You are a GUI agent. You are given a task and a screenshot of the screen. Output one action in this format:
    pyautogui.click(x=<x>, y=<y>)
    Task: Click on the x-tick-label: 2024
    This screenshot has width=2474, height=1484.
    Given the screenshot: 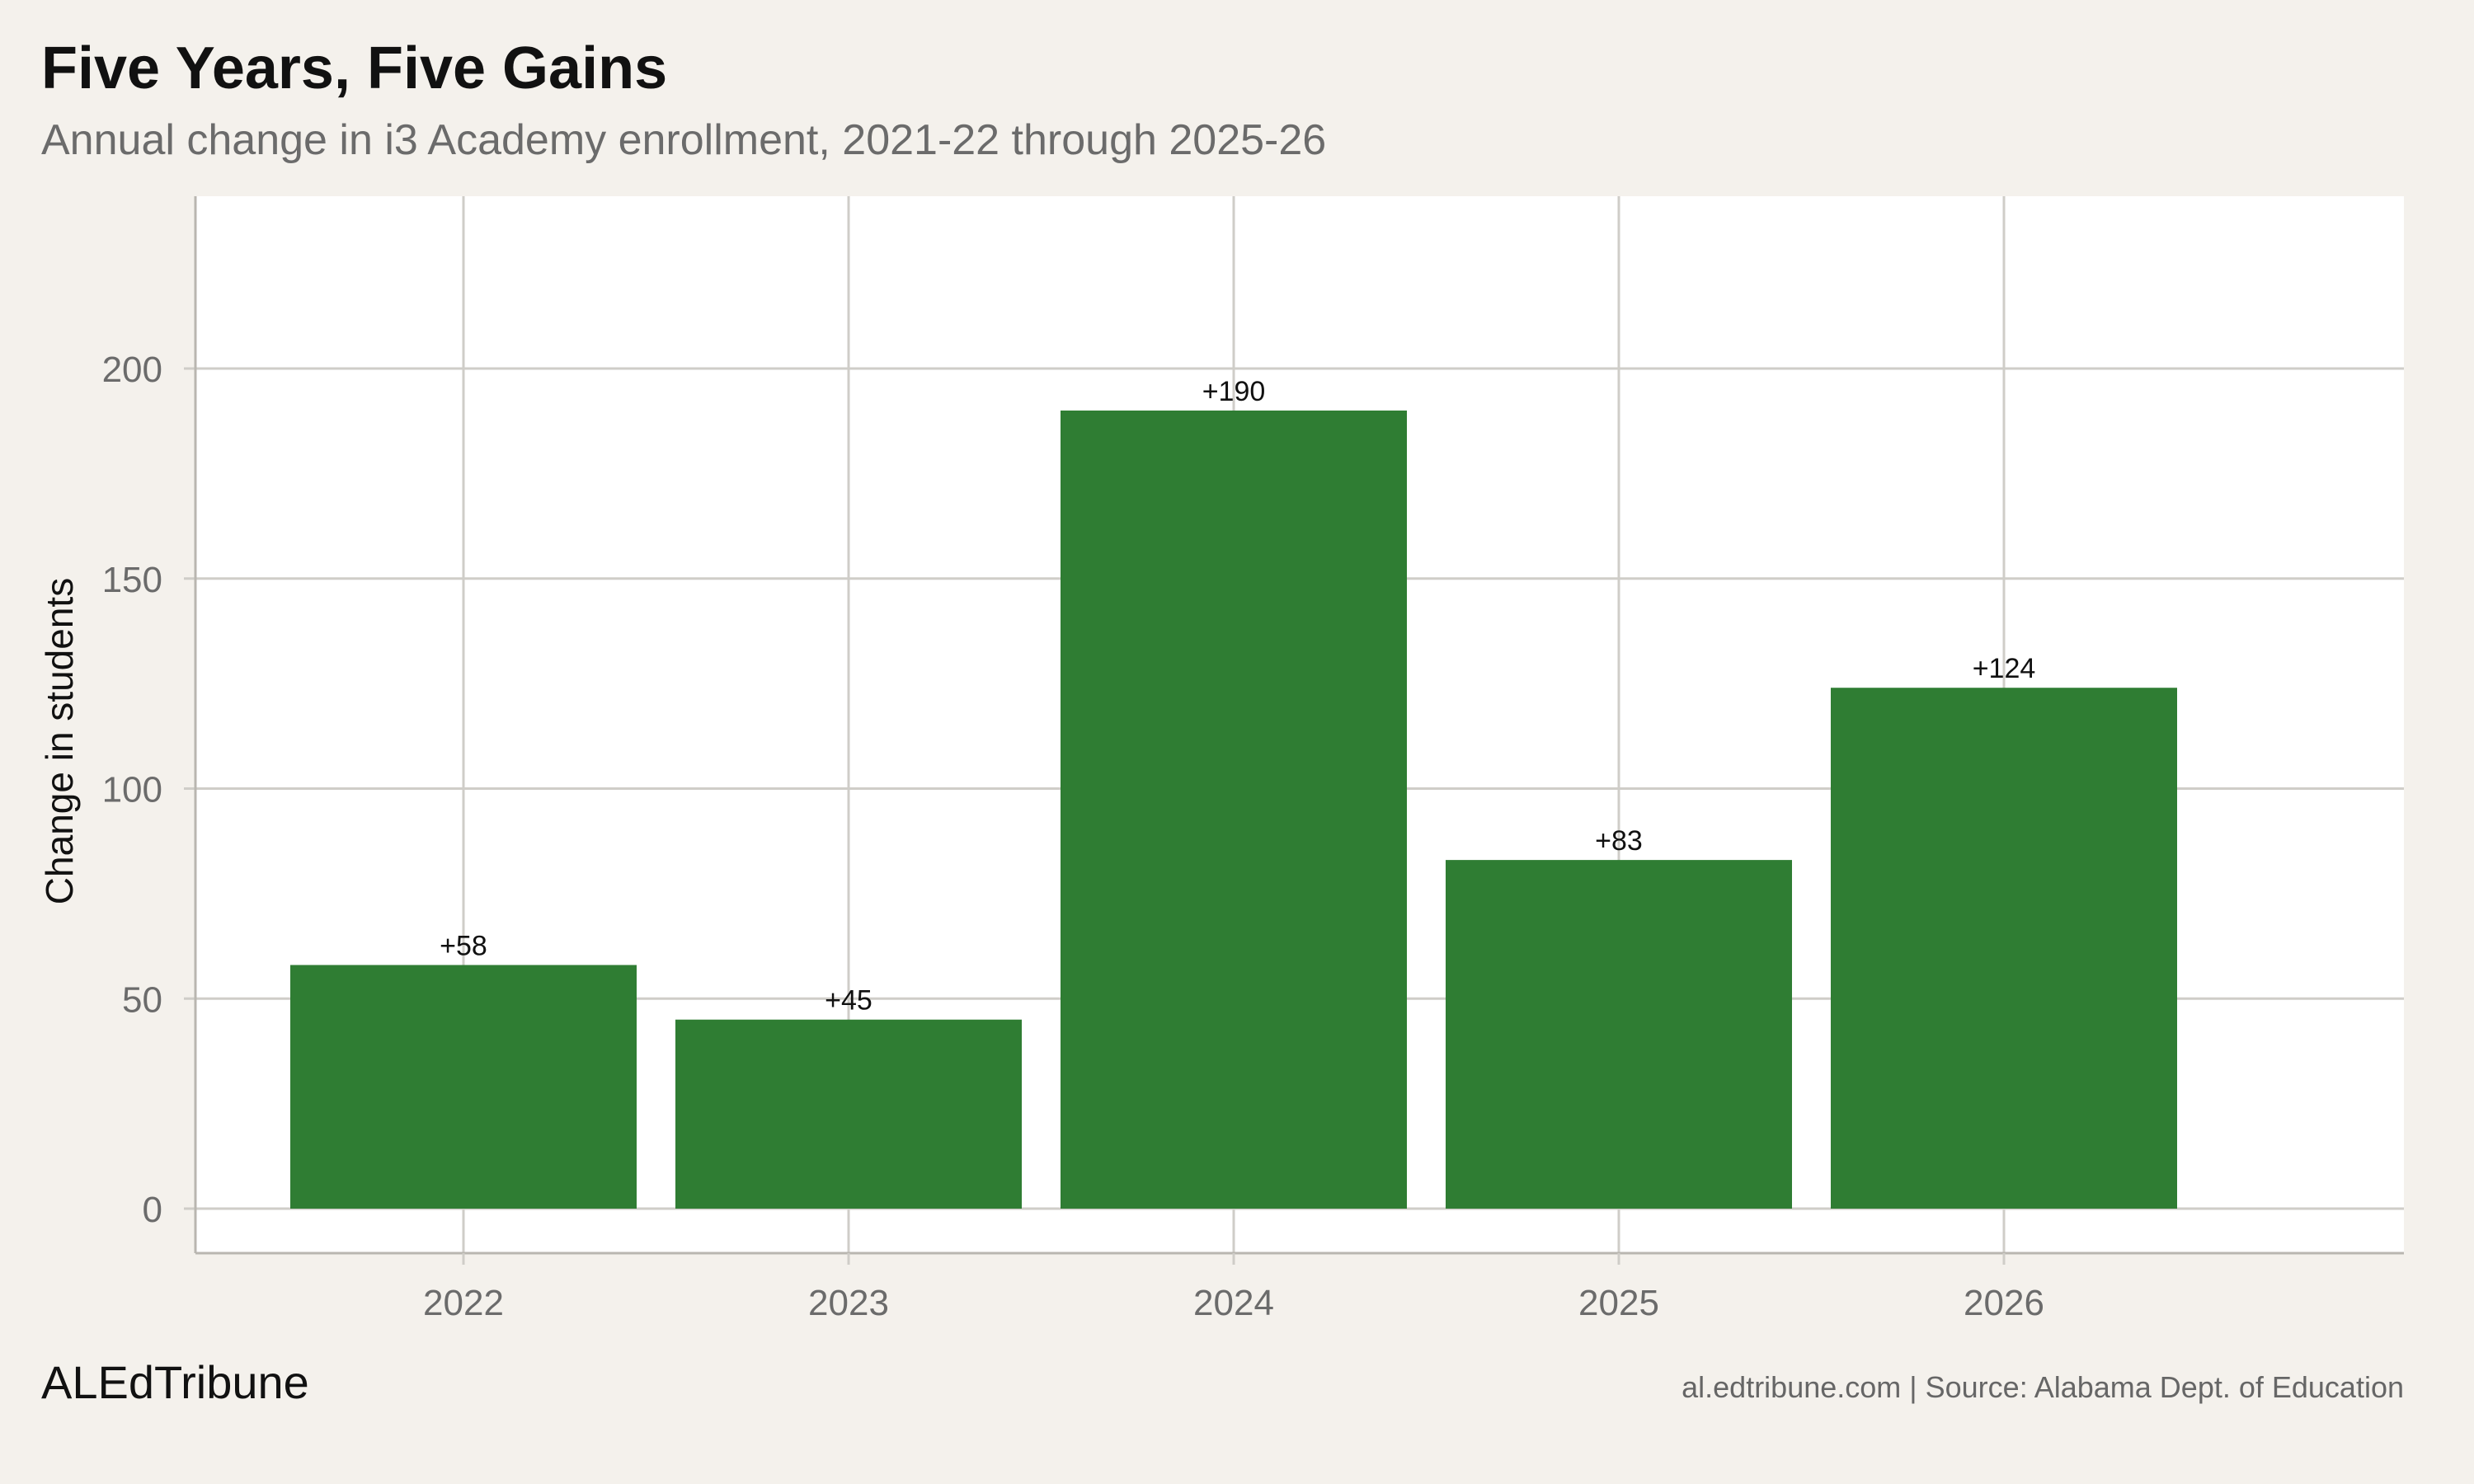 What is the action you would take?
    pyautogui.click(x=1233, y=1303)
    